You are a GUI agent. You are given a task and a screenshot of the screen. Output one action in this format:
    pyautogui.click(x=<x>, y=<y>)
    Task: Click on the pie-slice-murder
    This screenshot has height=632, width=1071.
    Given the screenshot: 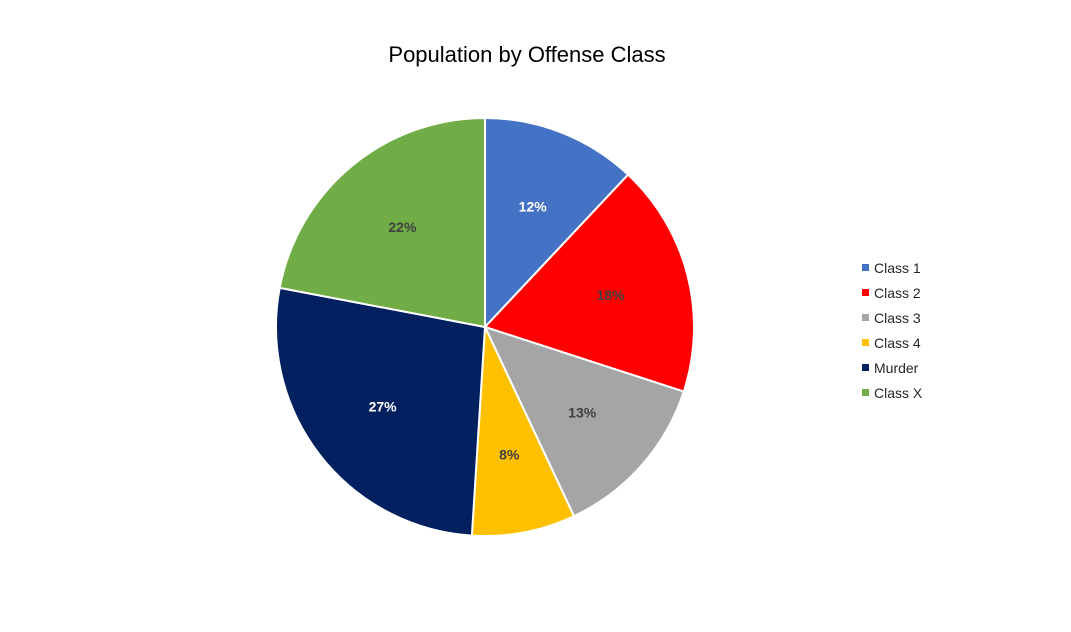 What is the action you would take?
    pyautogui.click(x=381, y=411)
    